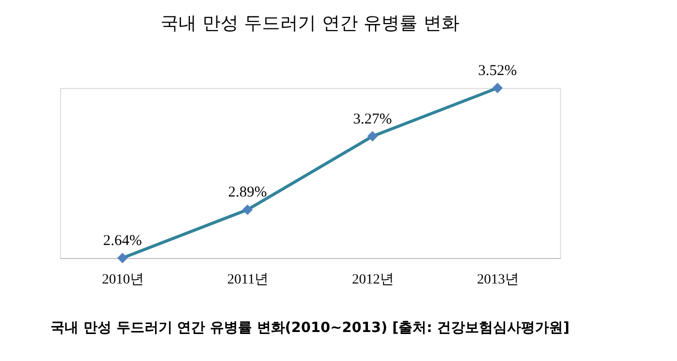 This screenshot has width=677, height=361. I want to click on text: 국내 만성 두드러기 연간 유병률 변화(2010~2013) [출처: 건강보험심사평가원], so click(310, 328).